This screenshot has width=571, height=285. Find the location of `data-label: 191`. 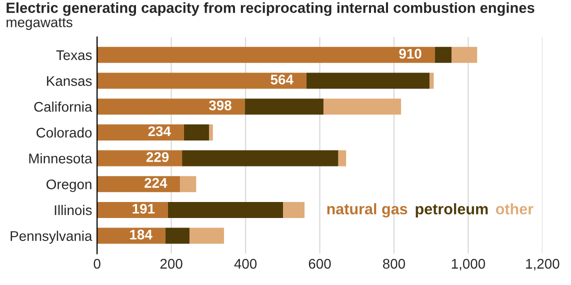

data-label: 191 is located at coordinates (143, 209).